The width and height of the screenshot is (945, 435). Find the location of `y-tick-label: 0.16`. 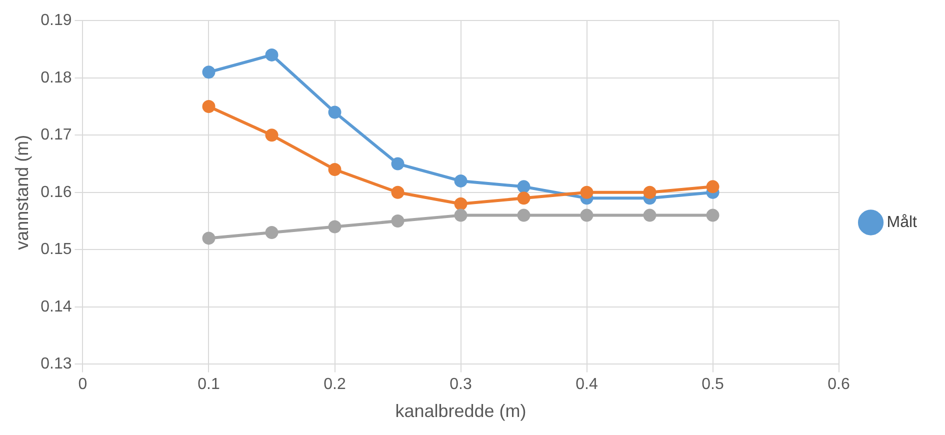

y-tick-label: 0.16 is located at coordinates (56, 192).